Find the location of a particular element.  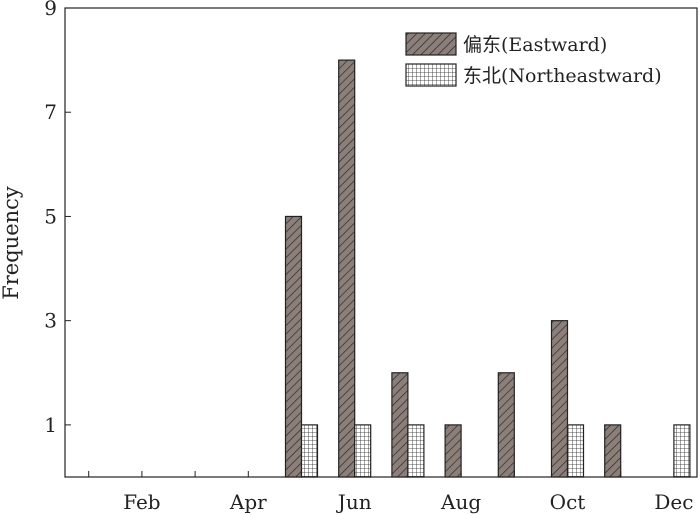

bar-eastward-jul is located at coordinates (400, 425).